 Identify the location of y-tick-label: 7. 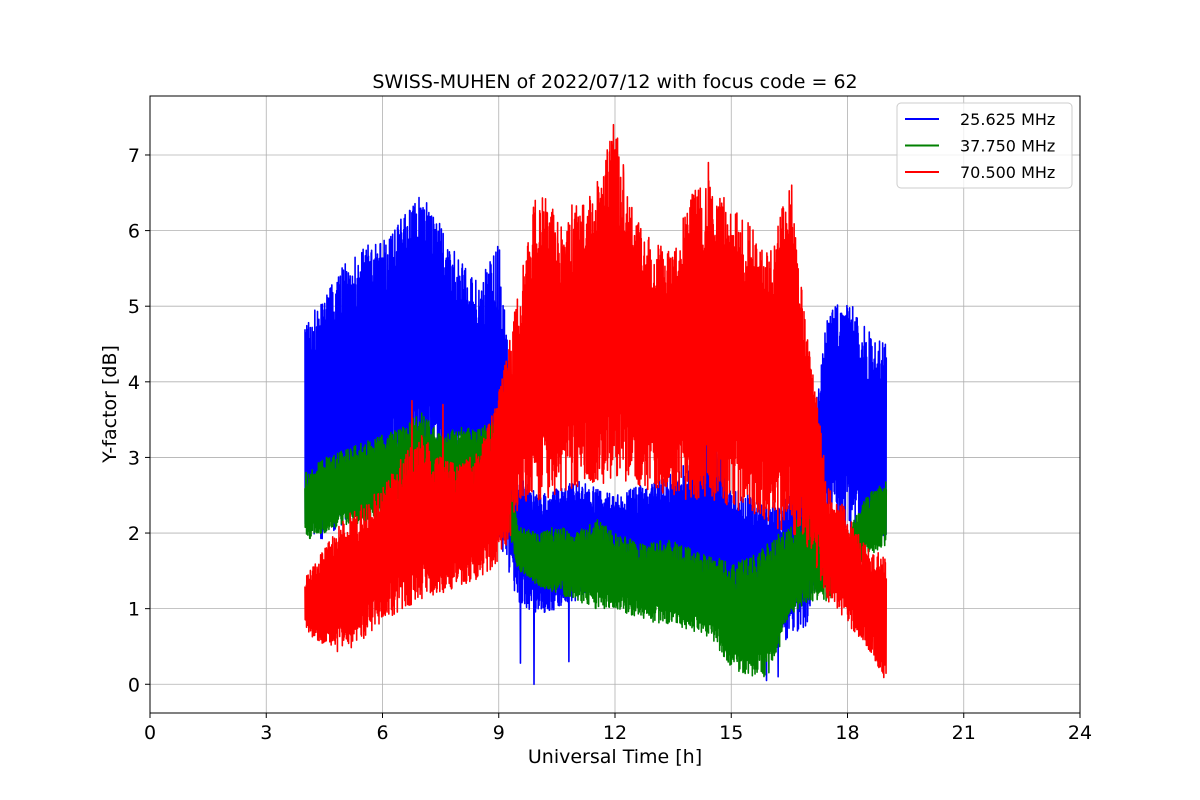
(134, 156).